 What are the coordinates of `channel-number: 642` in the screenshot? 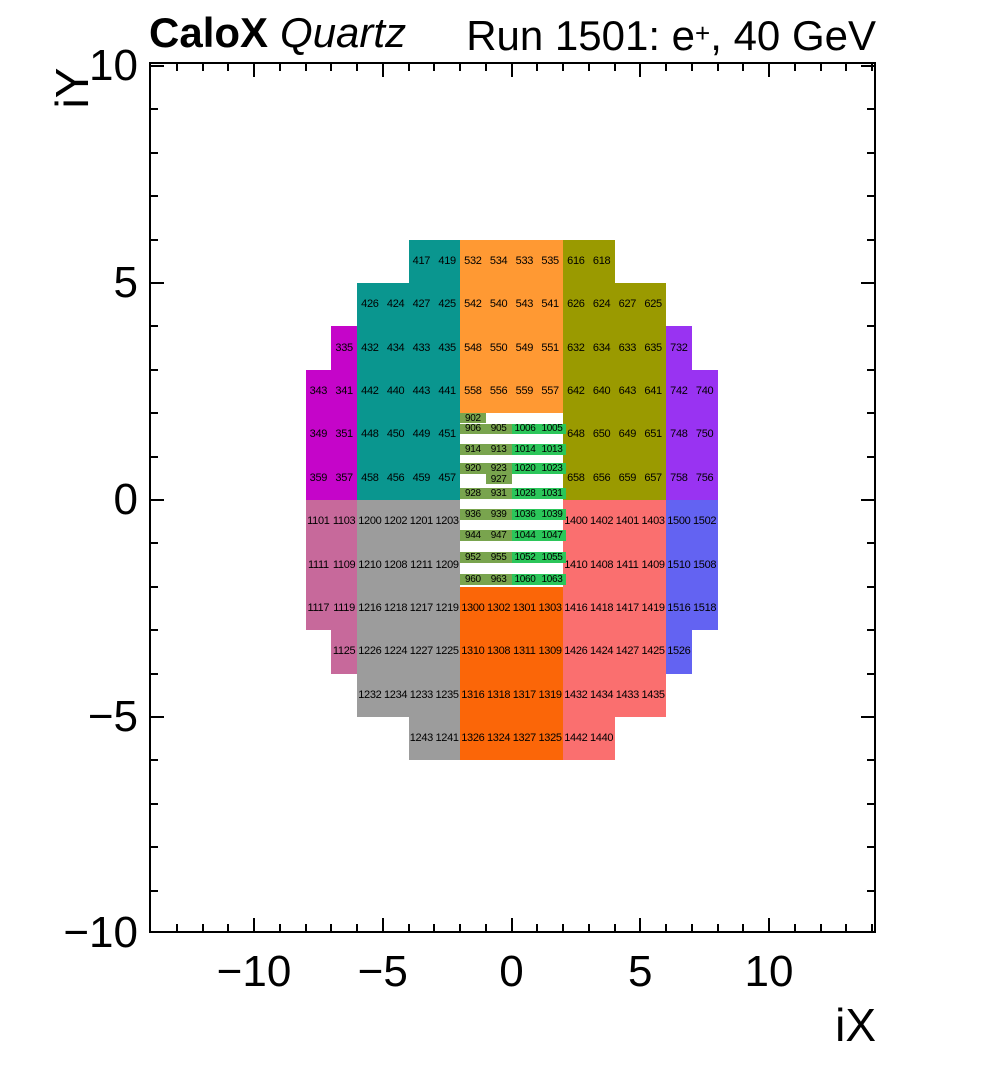 It's located at (576, 391).